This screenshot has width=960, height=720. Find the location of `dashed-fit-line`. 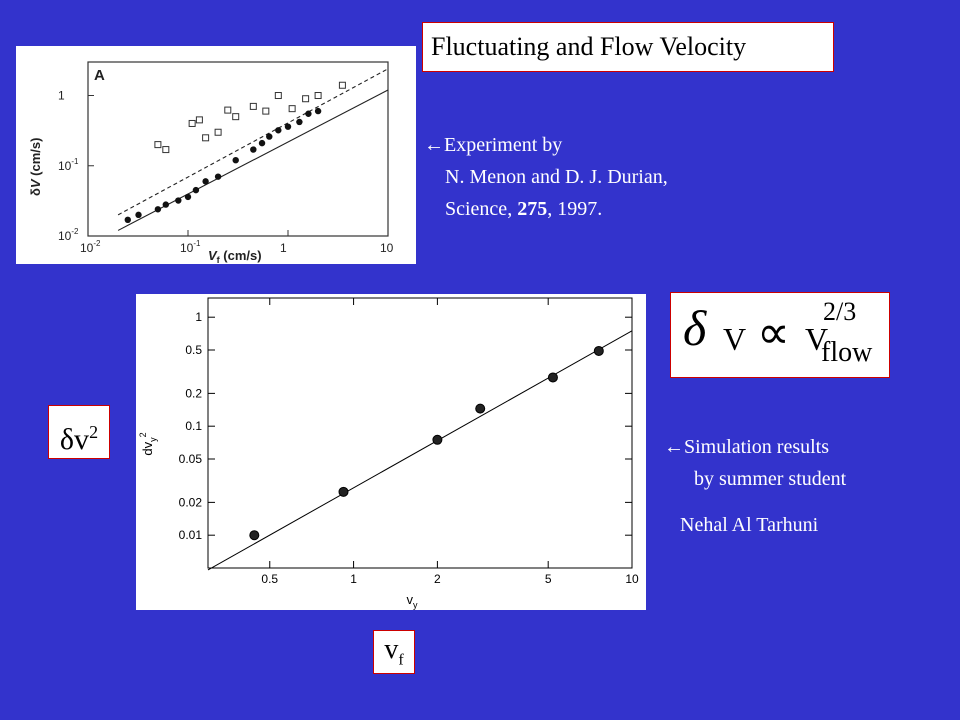

dashed-fit-line is located at coordinates (253, 142).